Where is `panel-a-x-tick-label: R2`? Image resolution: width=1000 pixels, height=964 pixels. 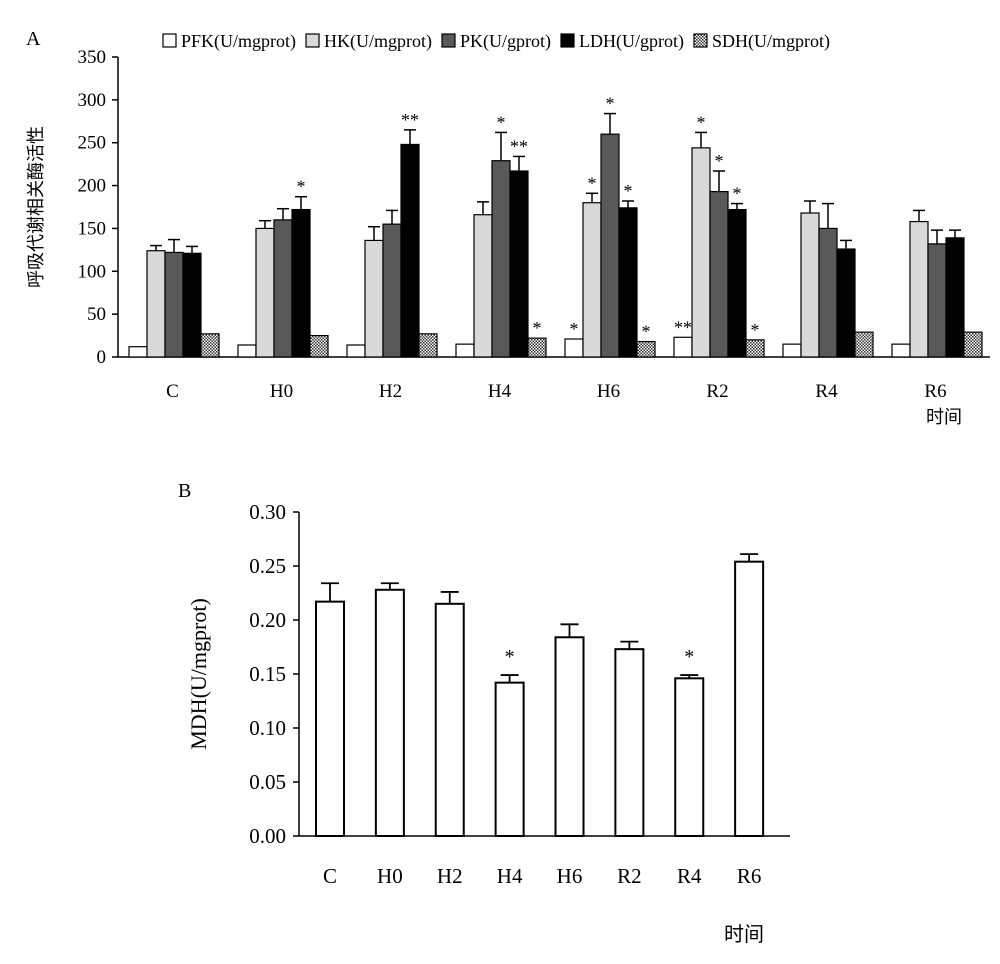 panel-a-x-tick-label: R2 is located at coordinates (717, 391).